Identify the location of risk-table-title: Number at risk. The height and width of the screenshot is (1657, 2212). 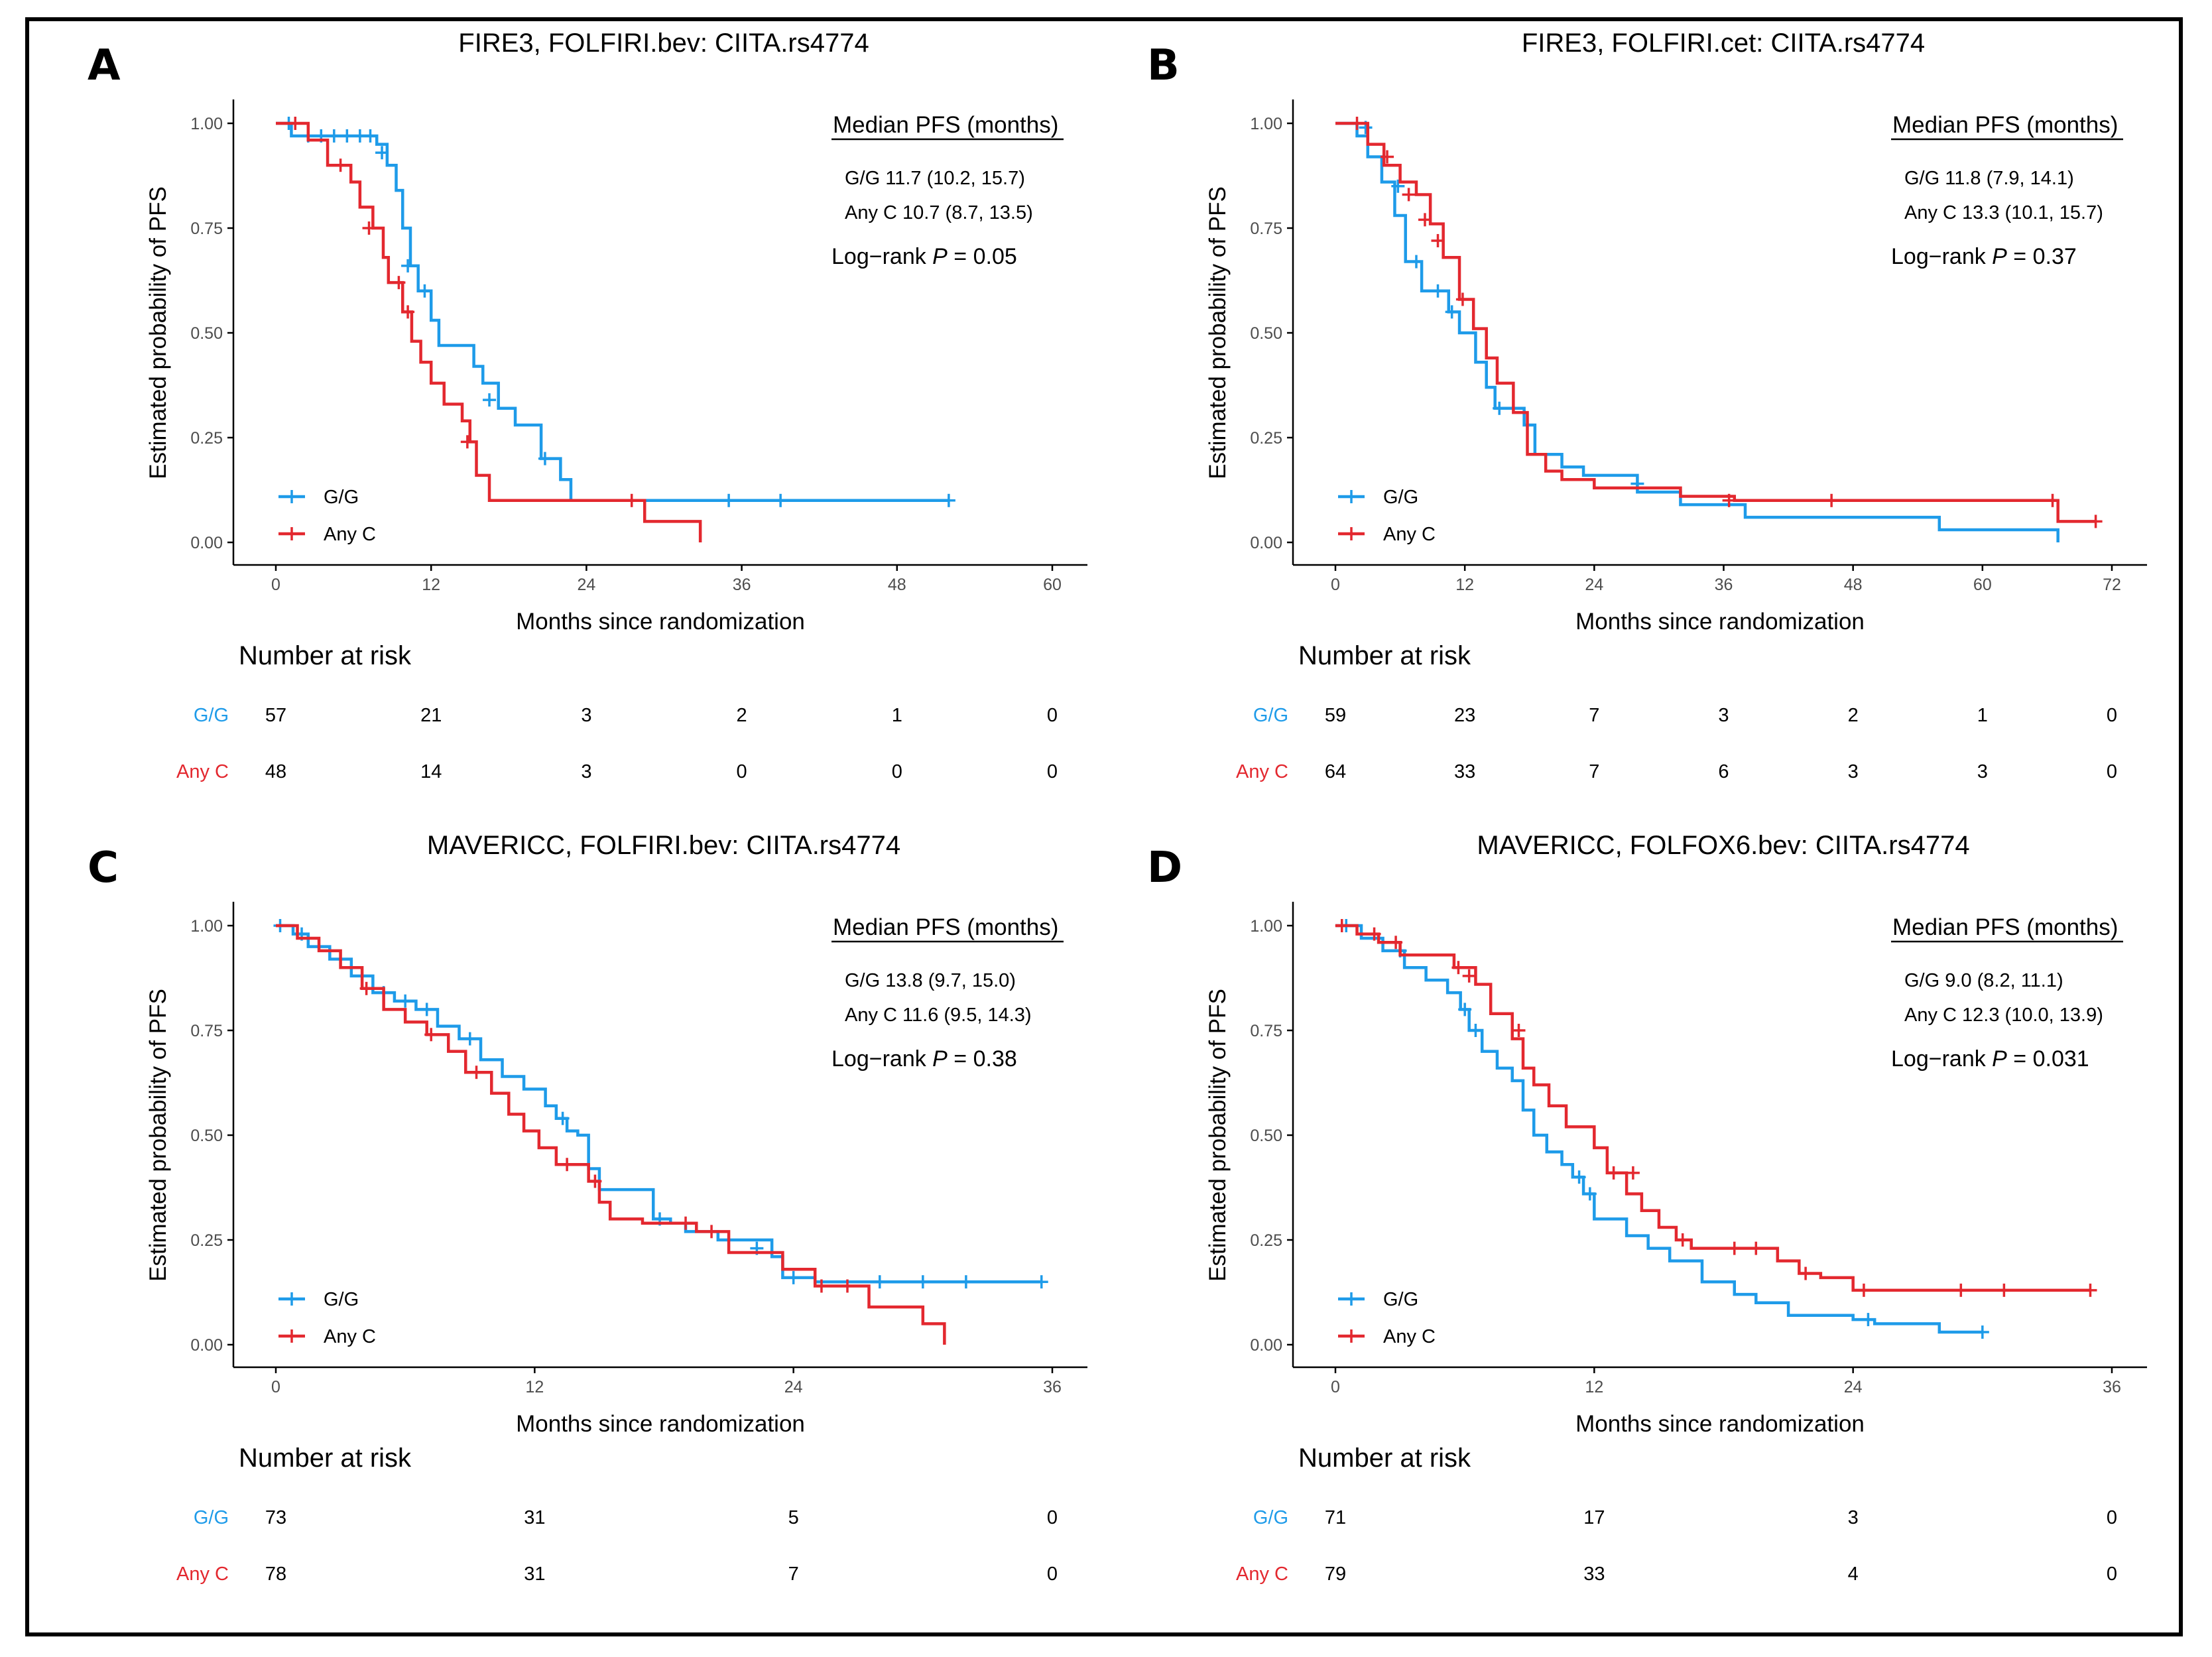
(325, 1458).